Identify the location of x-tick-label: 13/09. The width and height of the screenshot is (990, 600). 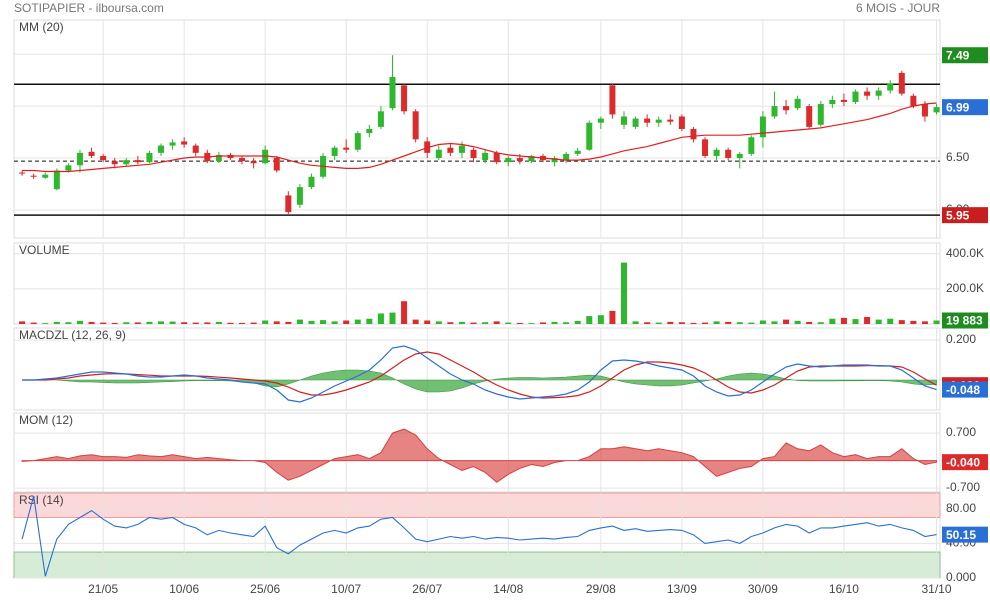
(682, 589).